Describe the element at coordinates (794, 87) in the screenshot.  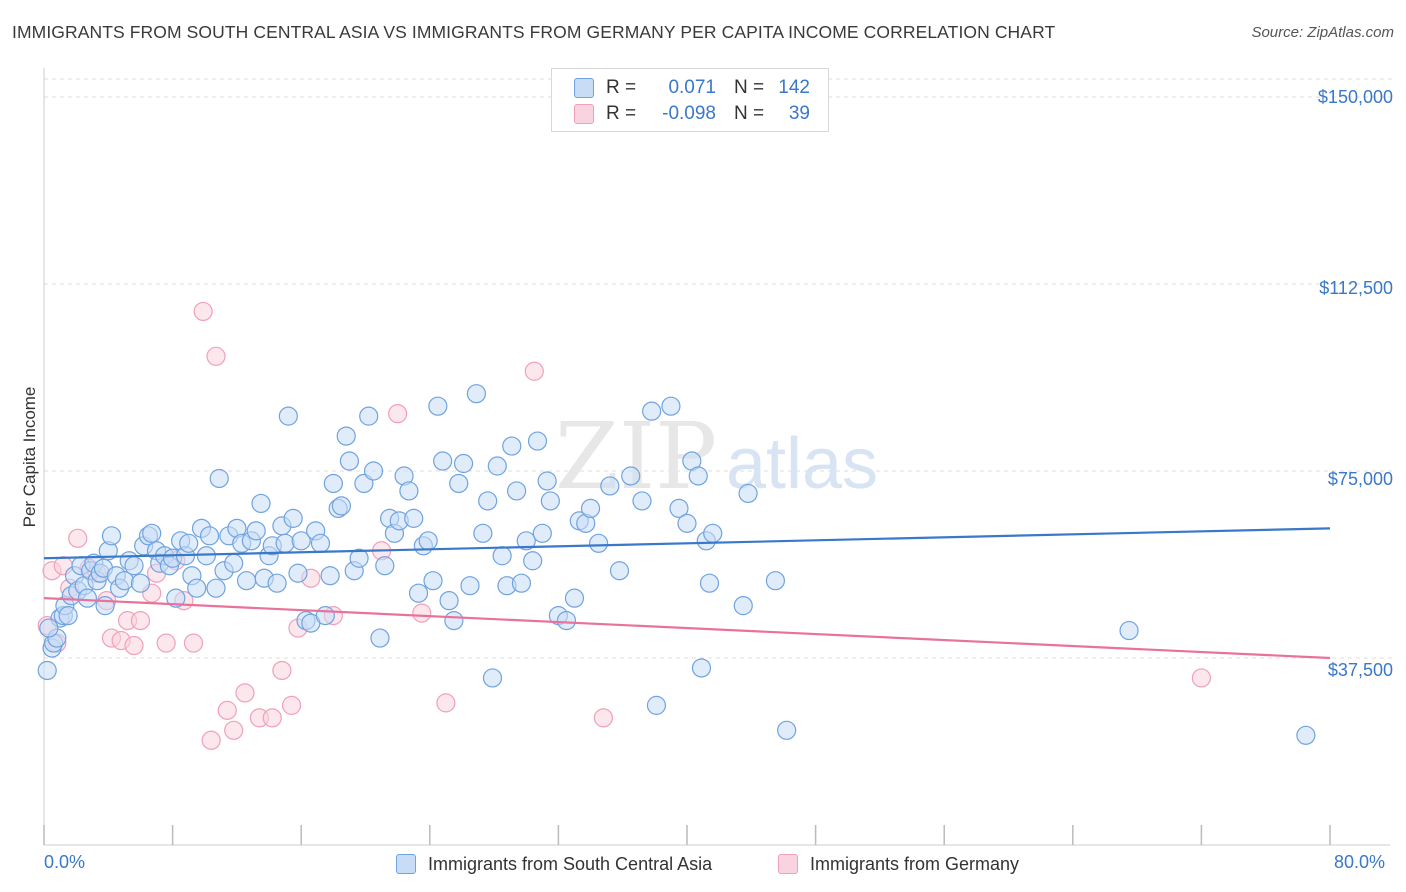
I see `legend-n-value: 142` at that location.